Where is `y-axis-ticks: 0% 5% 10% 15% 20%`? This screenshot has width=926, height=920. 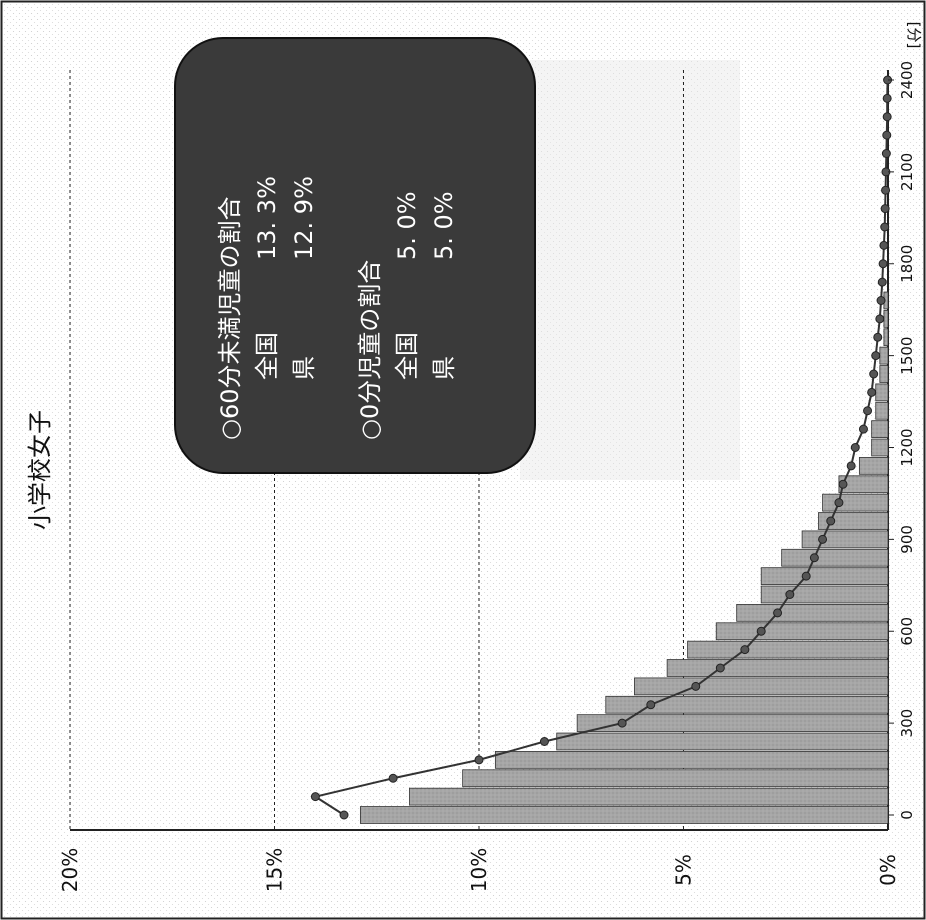 y-axis-ticks: 0% 5% 10% 15% 20% is located at coordinates (479, 870).